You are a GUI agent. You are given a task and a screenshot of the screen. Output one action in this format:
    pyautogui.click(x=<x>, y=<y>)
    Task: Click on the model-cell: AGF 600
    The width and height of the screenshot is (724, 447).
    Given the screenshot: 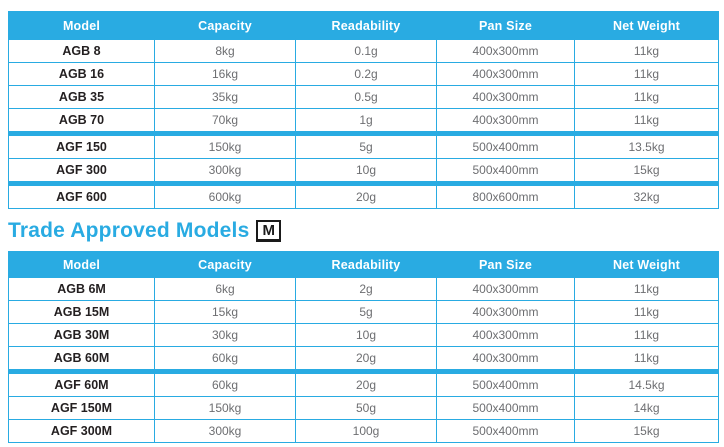 What is the action you would take?
    pyautogui.click(x=81, y=195)
    